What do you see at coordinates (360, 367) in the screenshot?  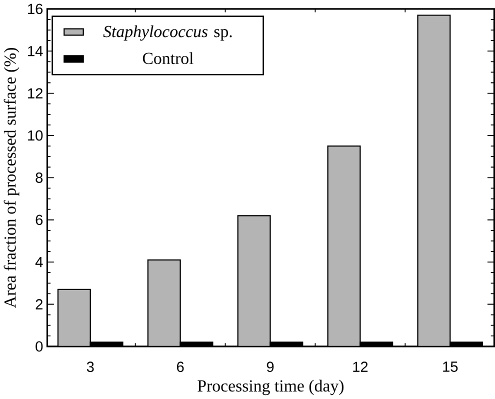 I see `x-tick-label: 12` at bounding box center [360, 367].